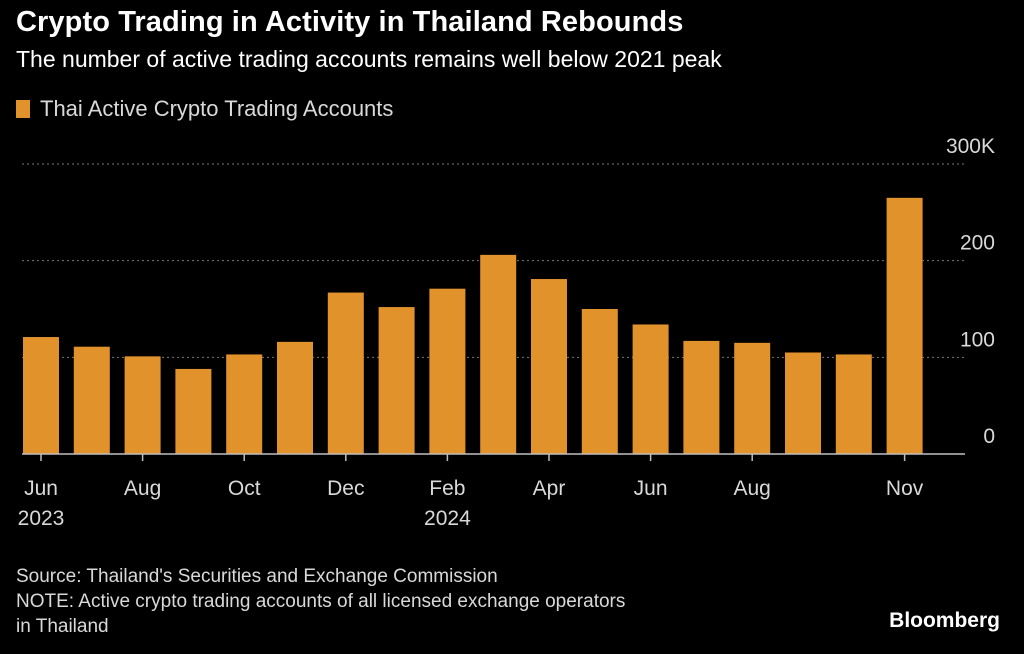 This screenshot has width=1024, height=654. I want to click on x-axis-labels: Jun 2023 Aug Oct Dec Feb 2024 Apr Jun Aug Nov, so click(471, 503).